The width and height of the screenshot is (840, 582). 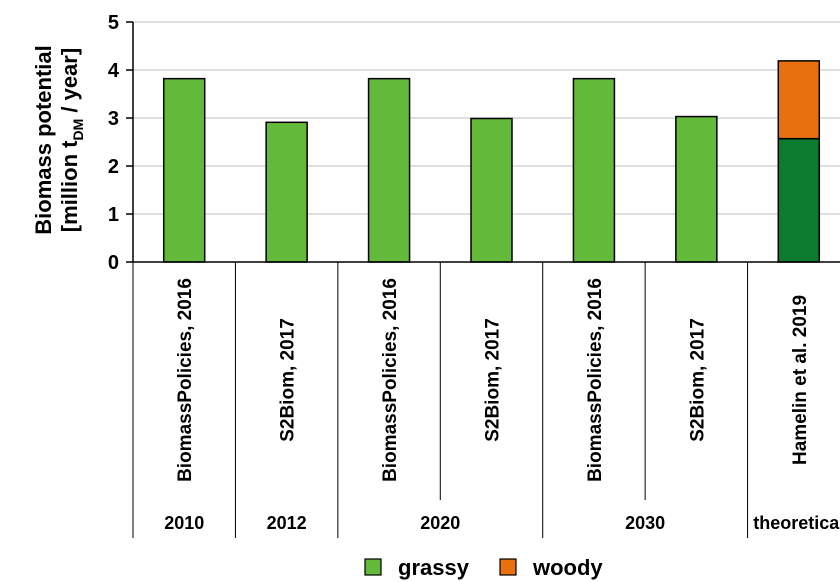 I want to click on group-label: 2020, so click(x=440, y=523).